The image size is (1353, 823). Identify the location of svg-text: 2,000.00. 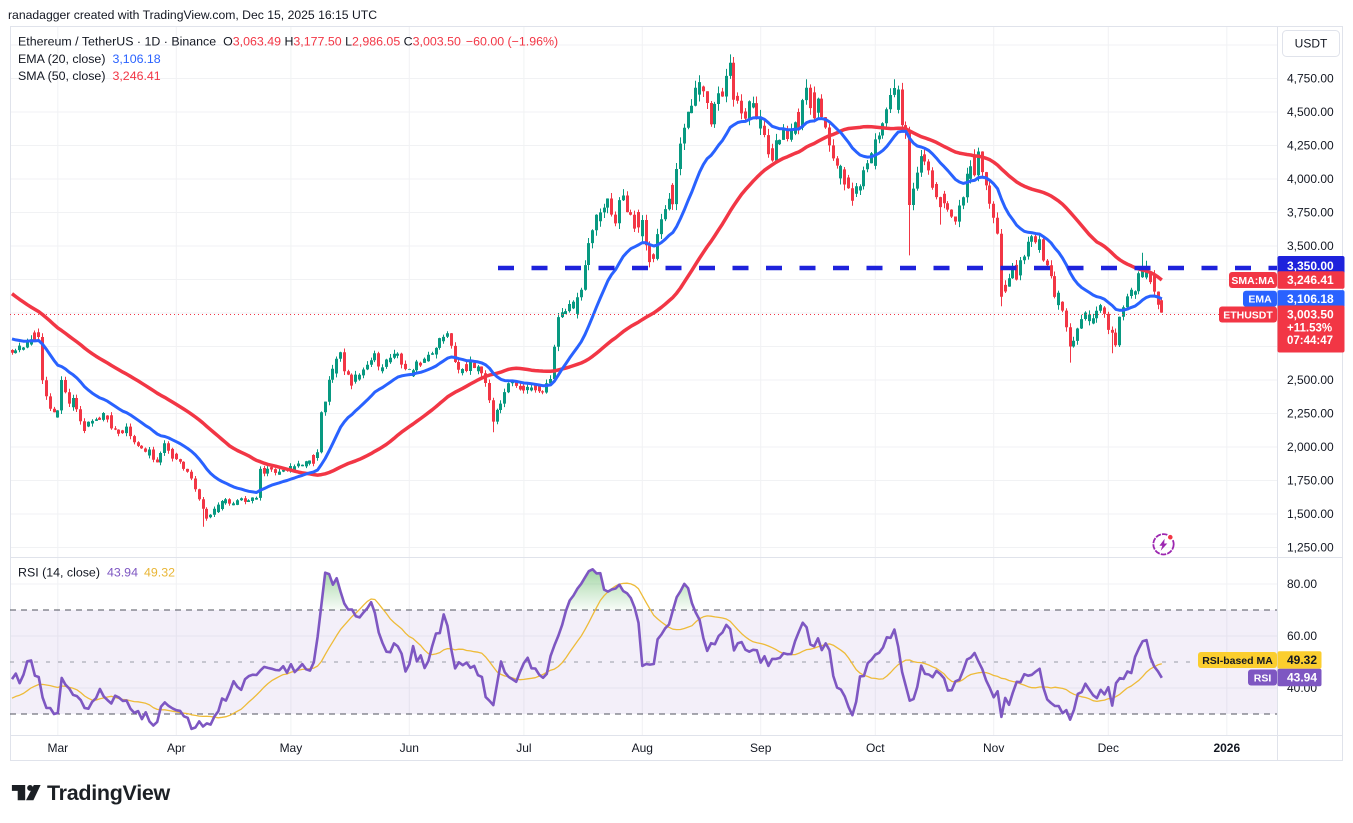
(1310, 447).